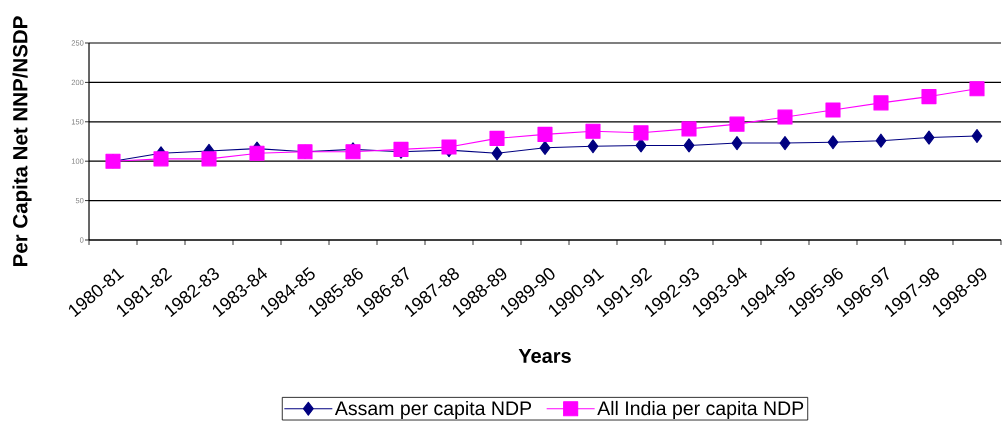  What do you see at coordinates (700, 410) in the screenshot?
I see `legend-label: All India per capita NDP` at bounding box center [700, 410].